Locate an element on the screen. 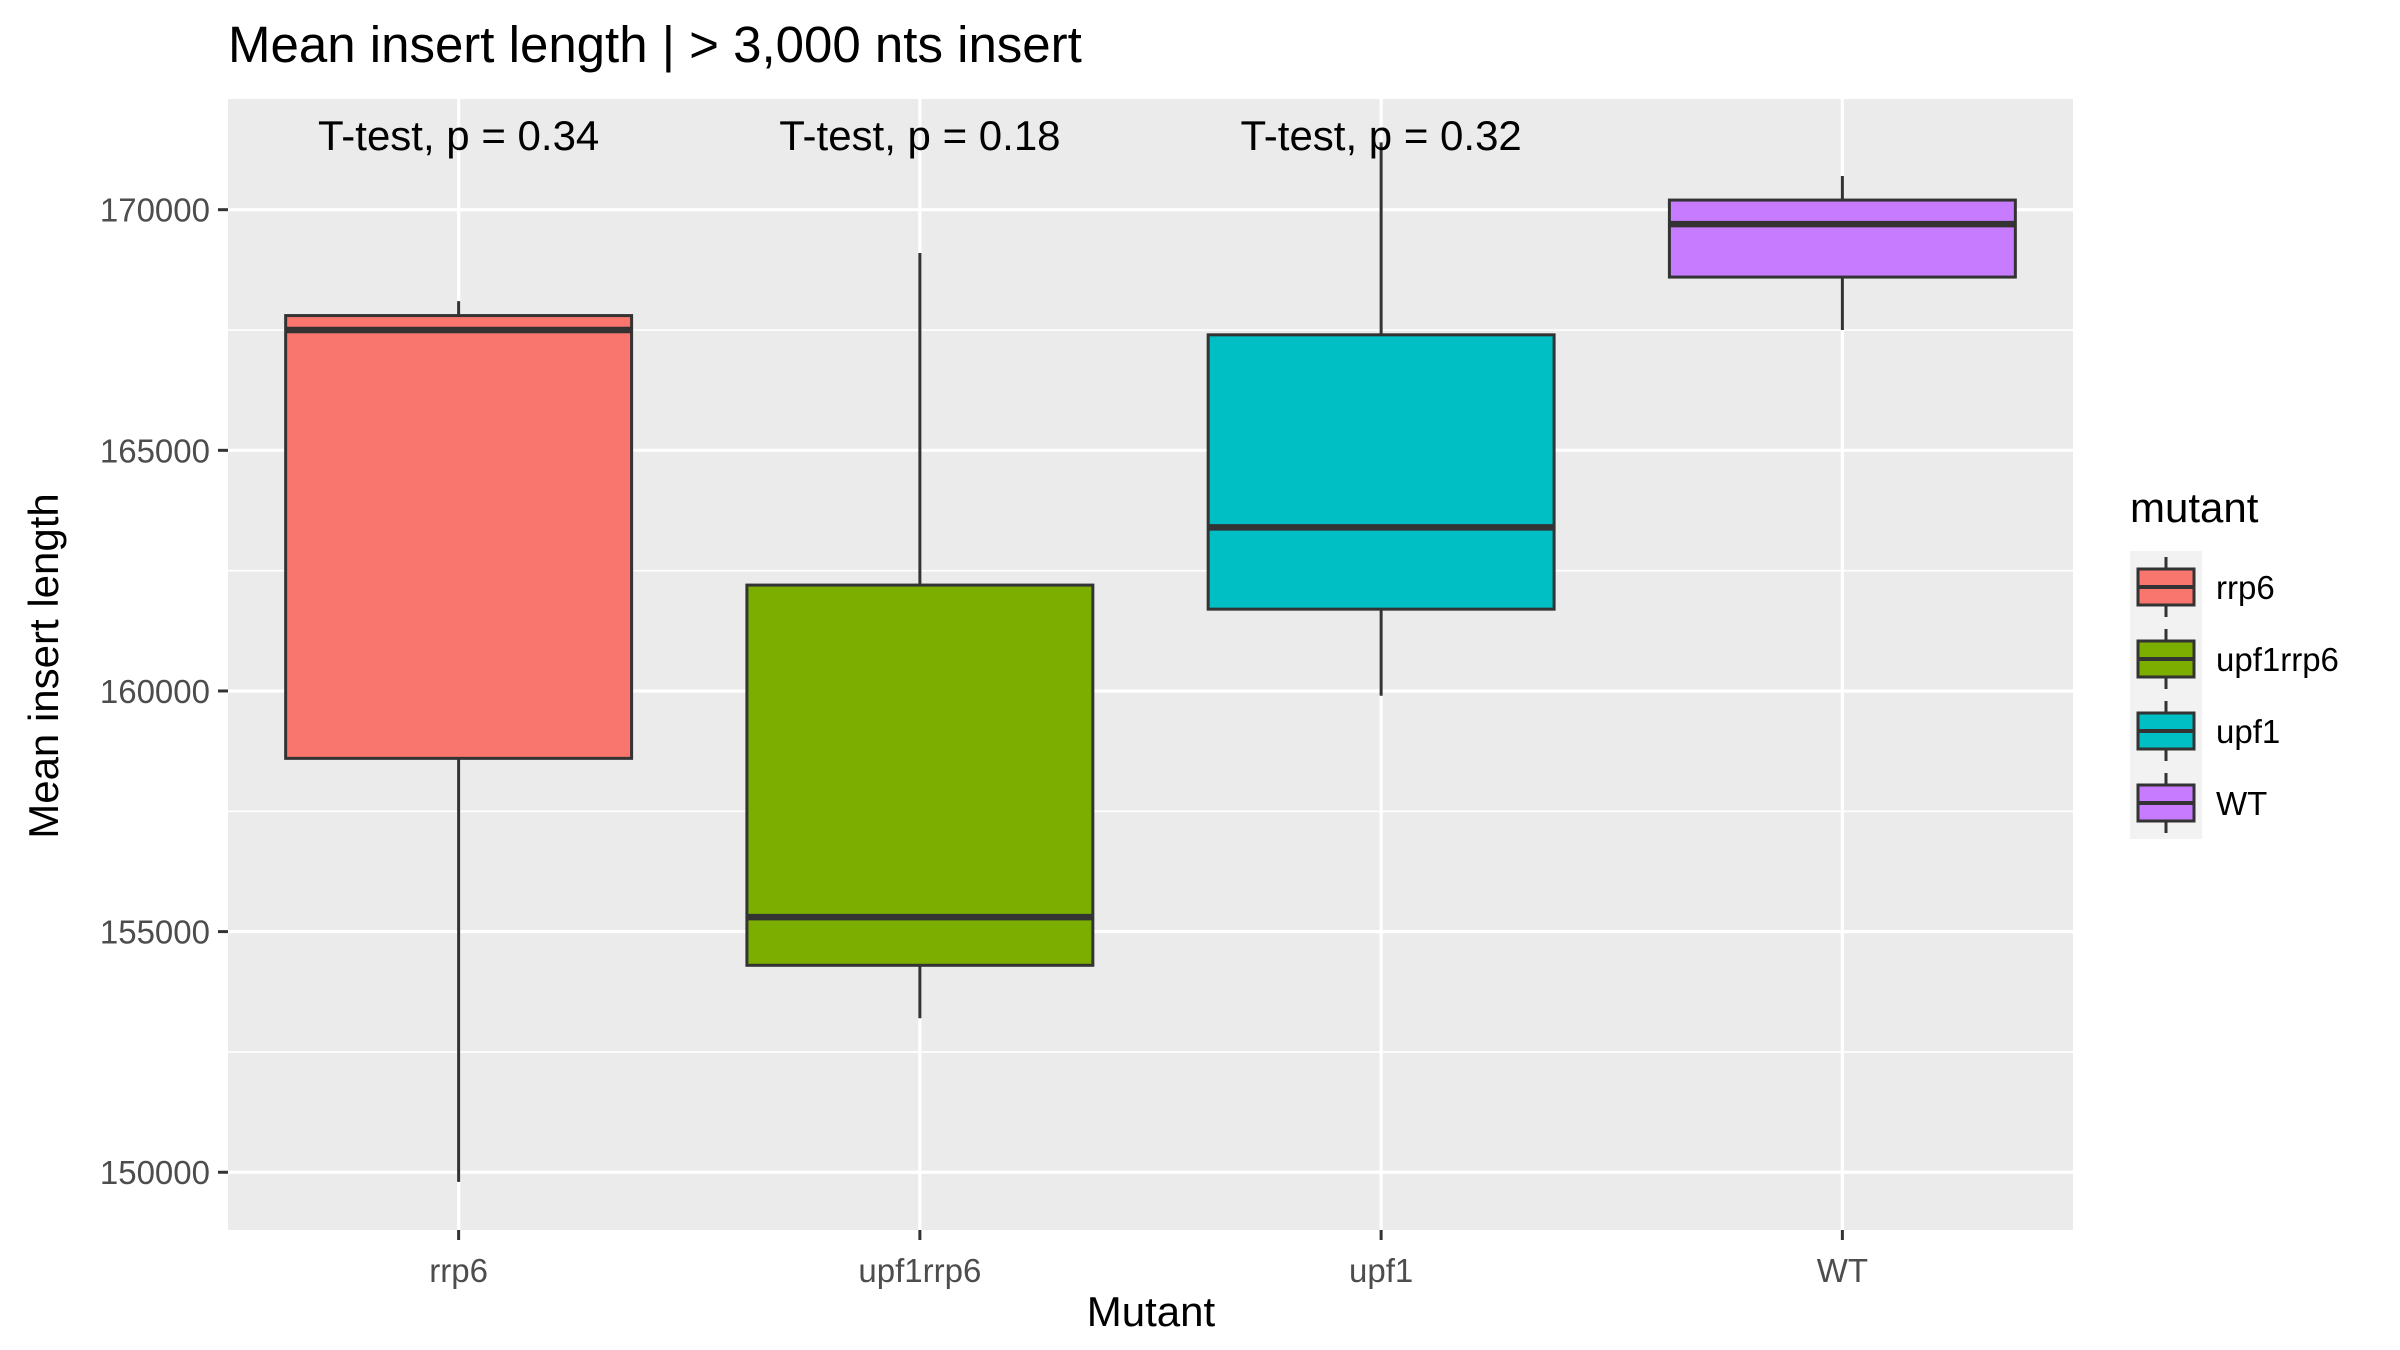 Image resolution: width=2400 pixels, height=1350 pixels. box-upf1 is located at coordinates (1381, 419).